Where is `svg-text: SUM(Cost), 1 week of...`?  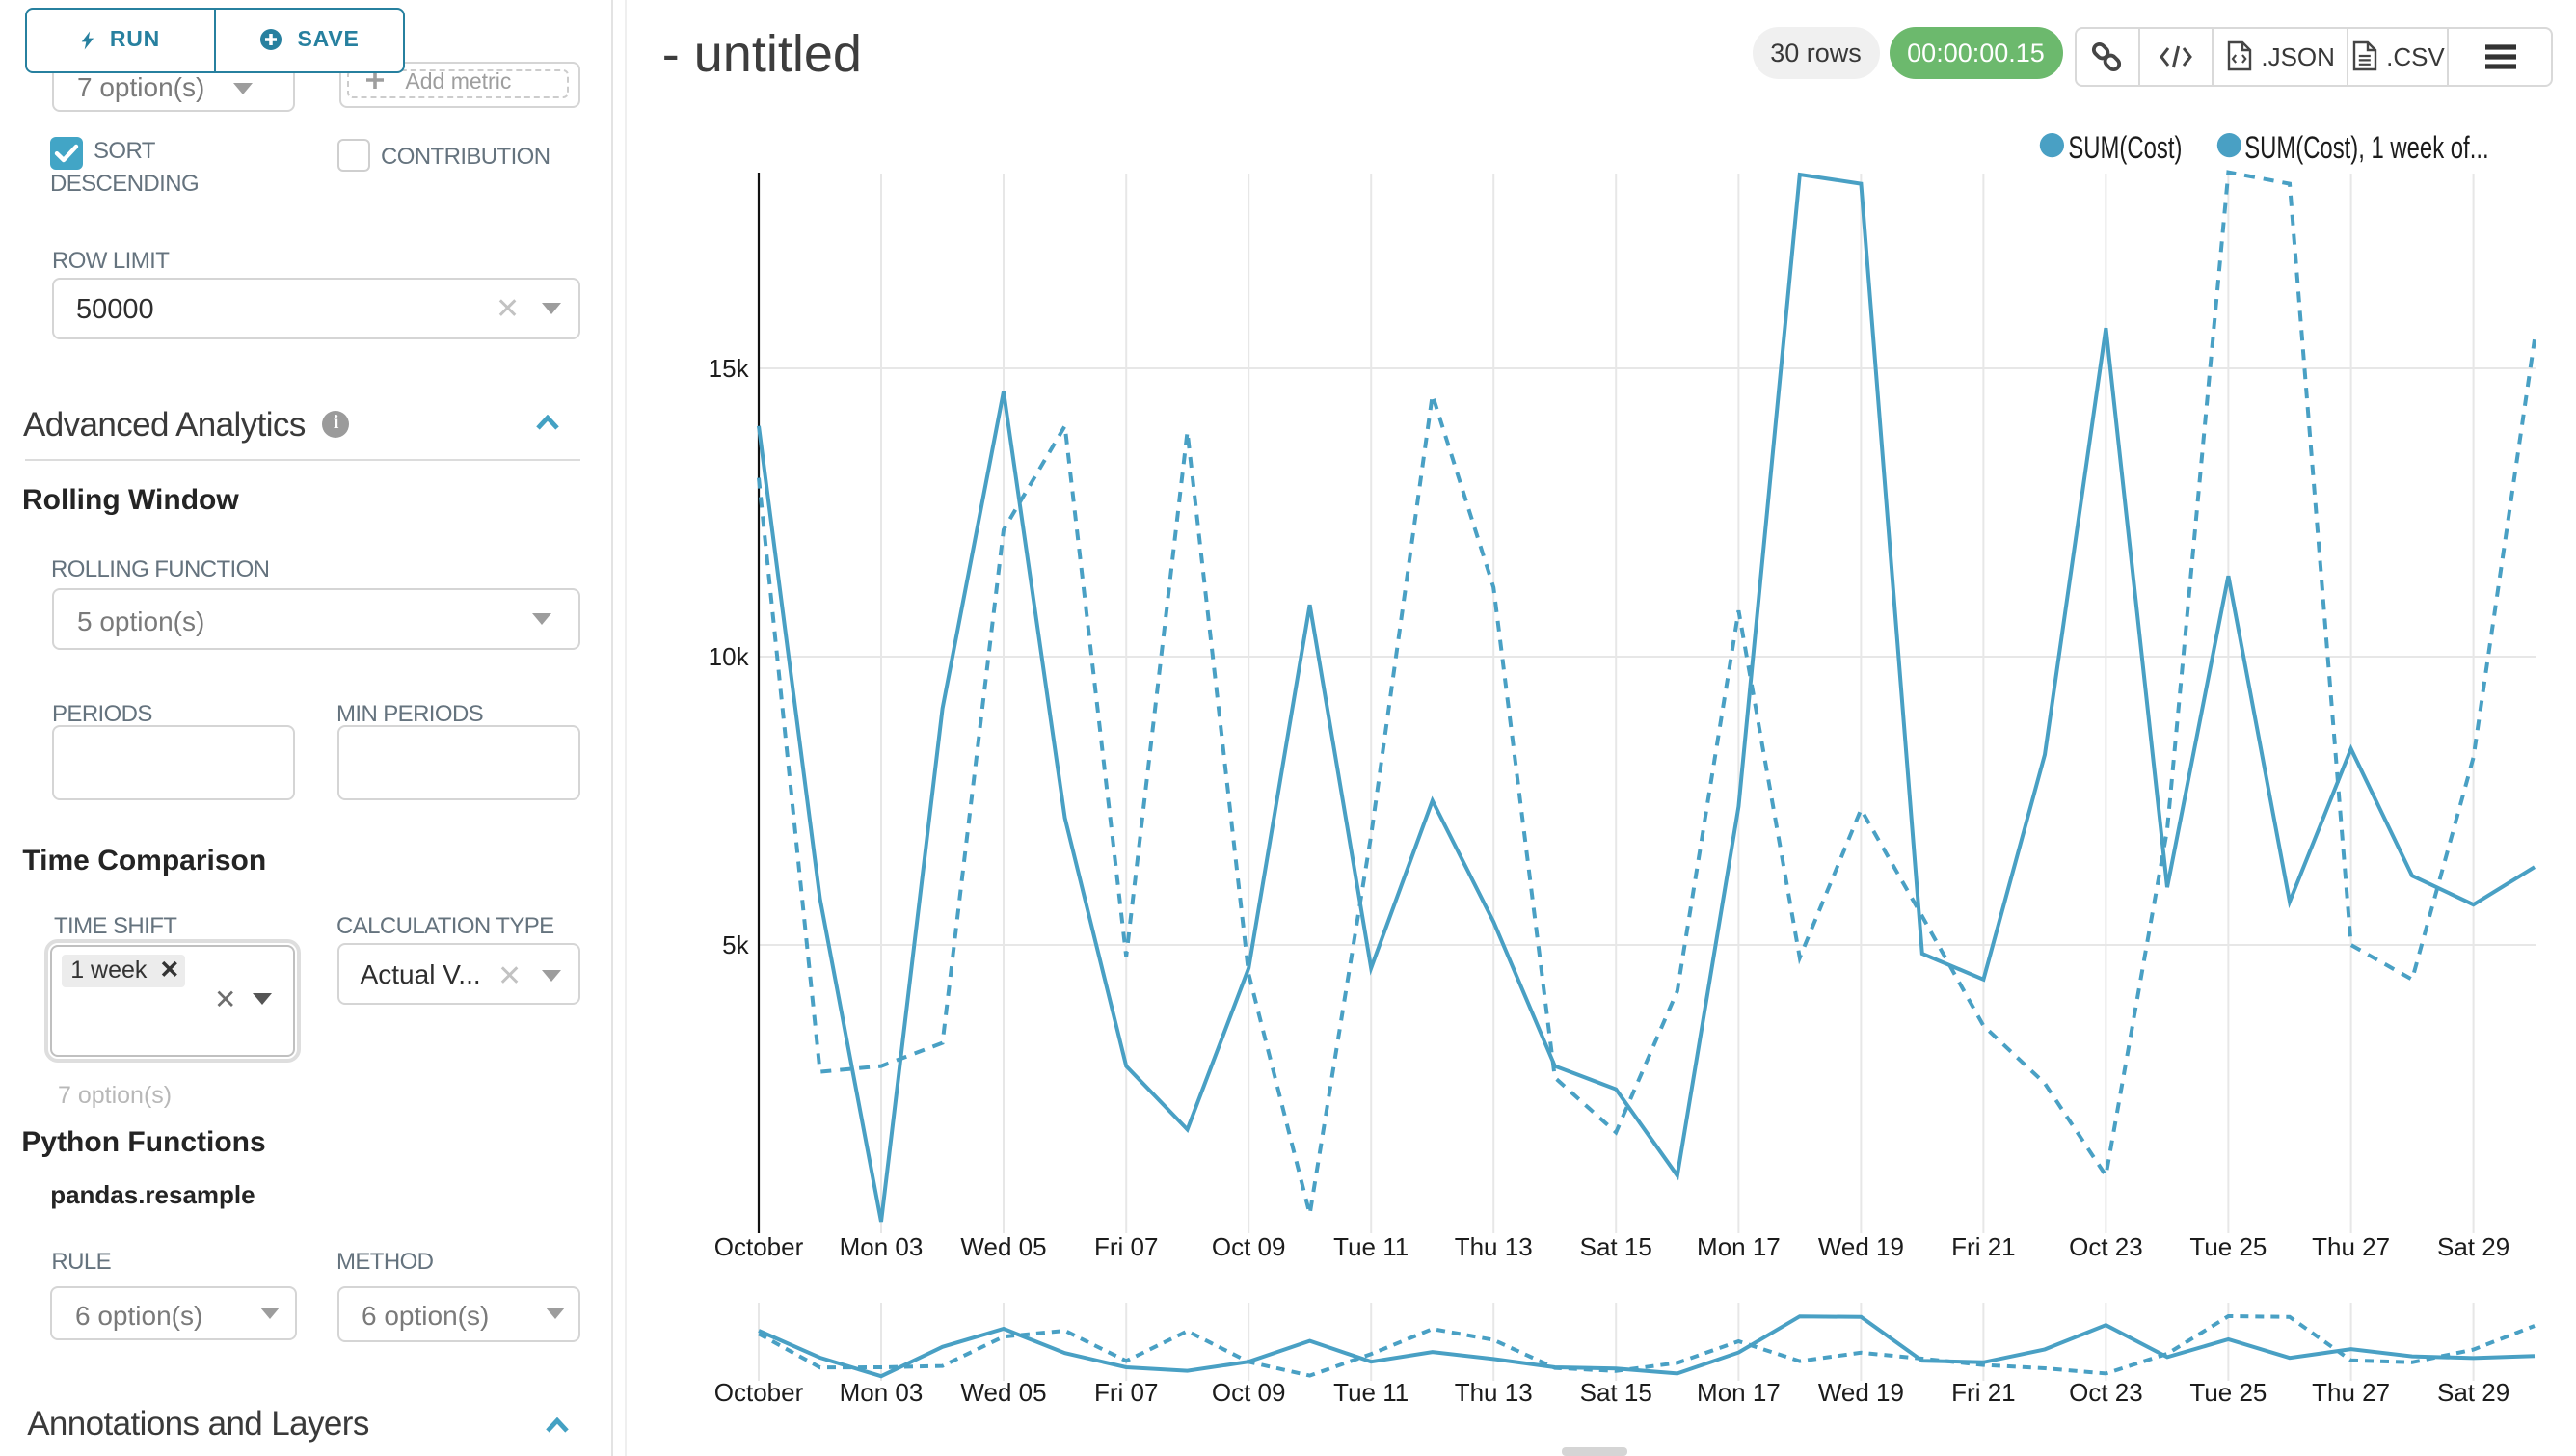 svg-text: SUM(Cost), 1 week of... is located at coordinates (2366, 147).